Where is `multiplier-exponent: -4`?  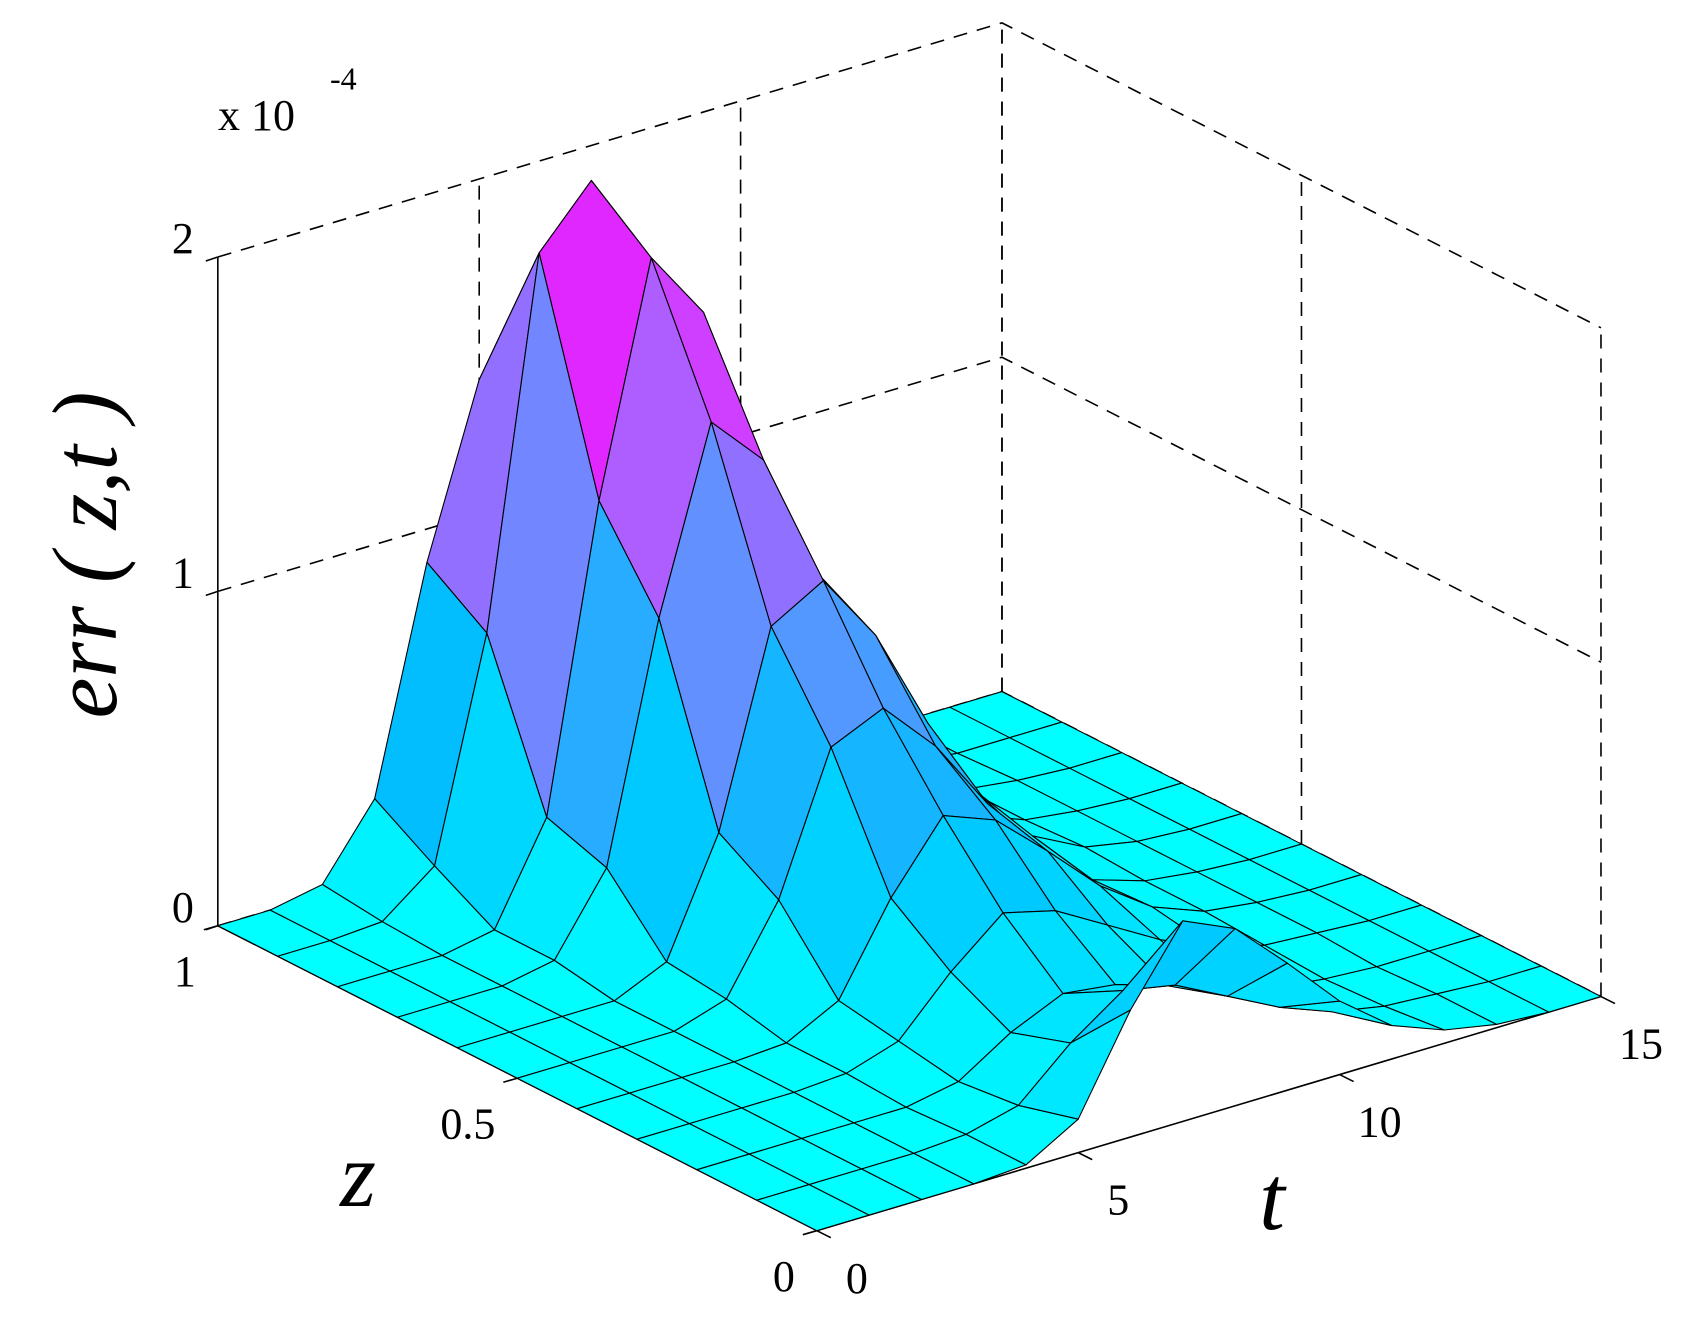
multiplier-exponent: -4 is located at coordinates (343, 78).